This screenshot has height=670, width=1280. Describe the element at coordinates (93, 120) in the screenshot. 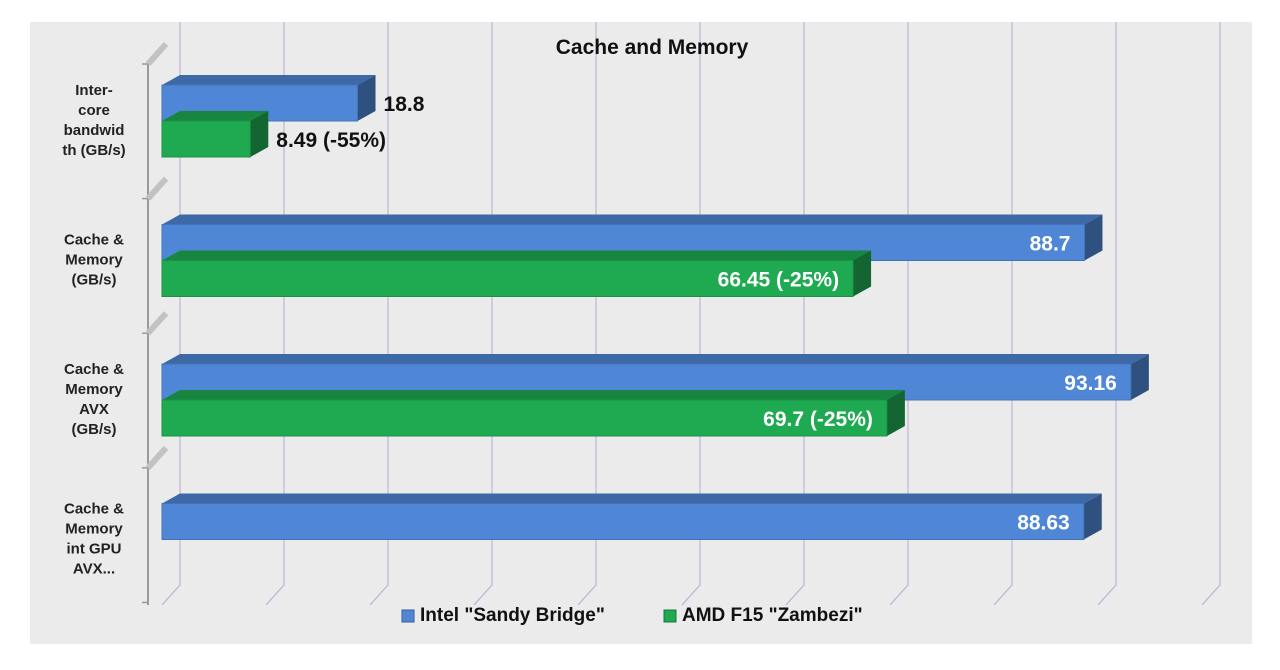

I see `category-label: Inter-core bandwid th (GB/s)` at that location.